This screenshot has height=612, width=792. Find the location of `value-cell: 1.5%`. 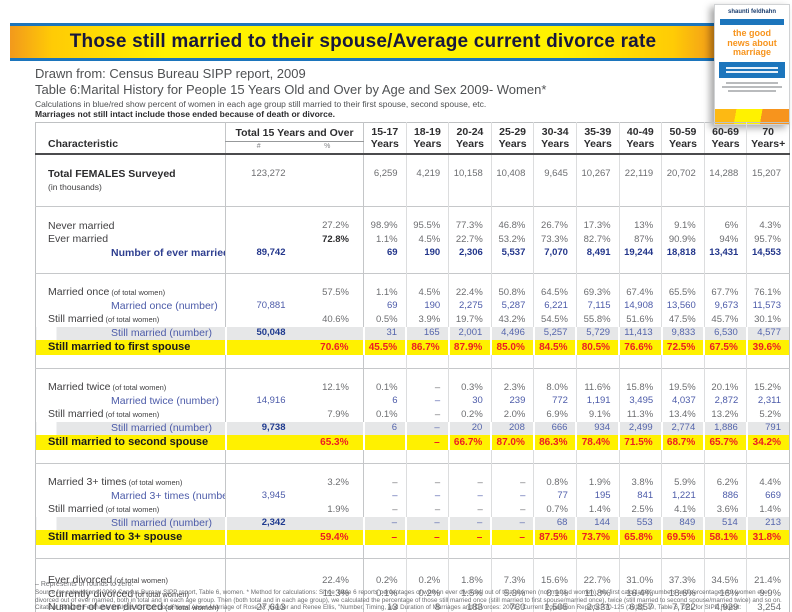

value-cell: 1.5% is located at coordinates (470, 594).